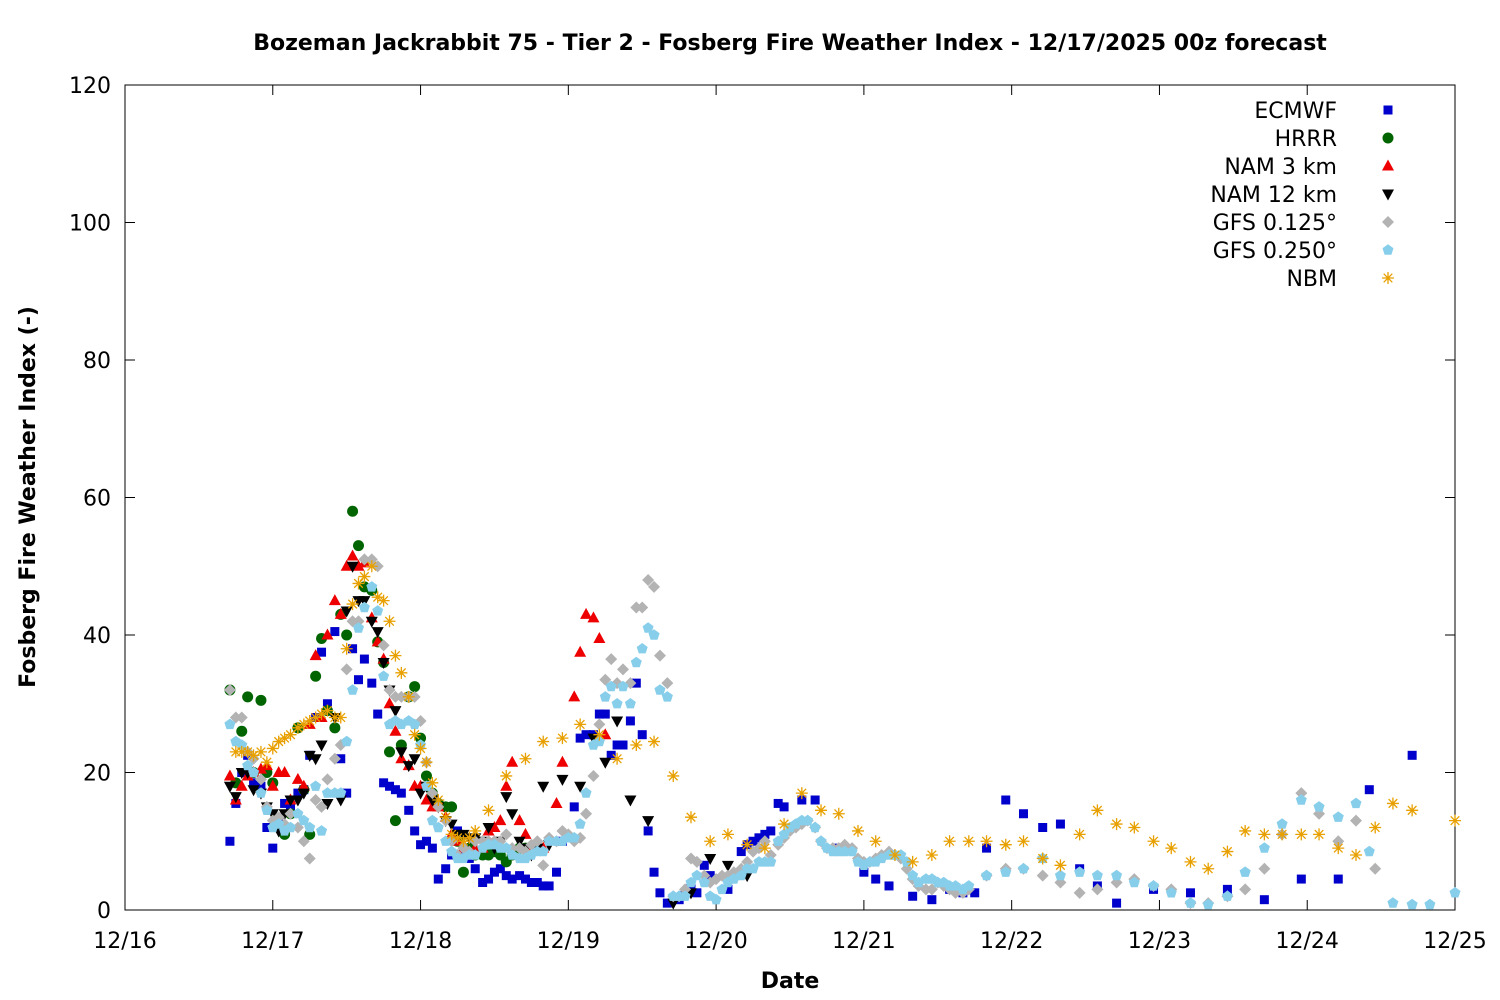  What do you see at coordinates (97, 636) in the screenshot?
I see `y-tick-label: 40` at bounding box center [97, 636].